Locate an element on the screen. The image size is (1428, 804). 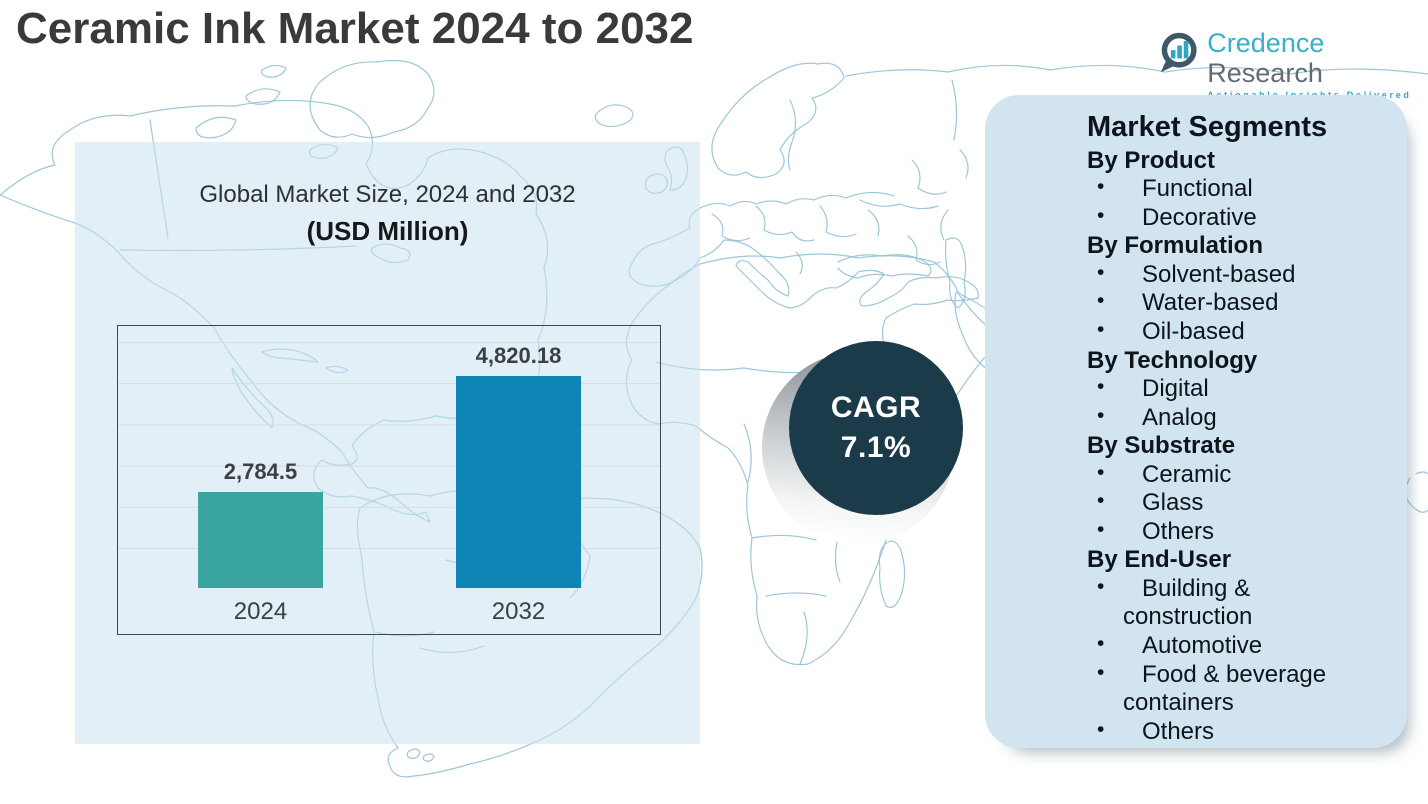
segment-item: • Digital is located at coordinates (1240, 389).